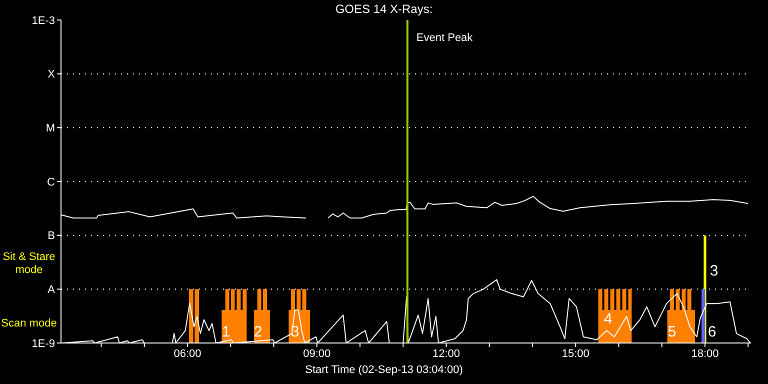 The width and height of the screenshot is (768, 384). Describe the element at coordinates (51, 182) in the screenshot. I see `y-tick-label: C` at that location.